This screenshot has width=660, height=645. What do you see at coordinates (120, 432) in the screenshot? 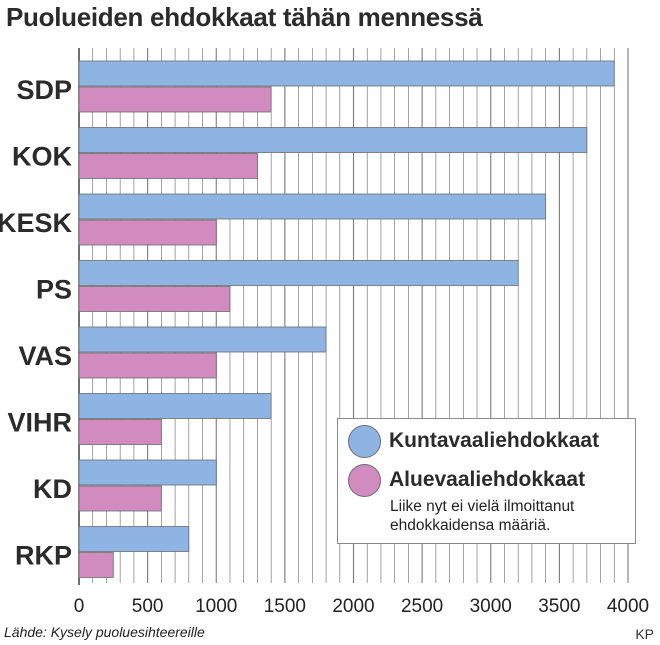
I see `bar-vihr-alue` at bounding box center [120, 432].